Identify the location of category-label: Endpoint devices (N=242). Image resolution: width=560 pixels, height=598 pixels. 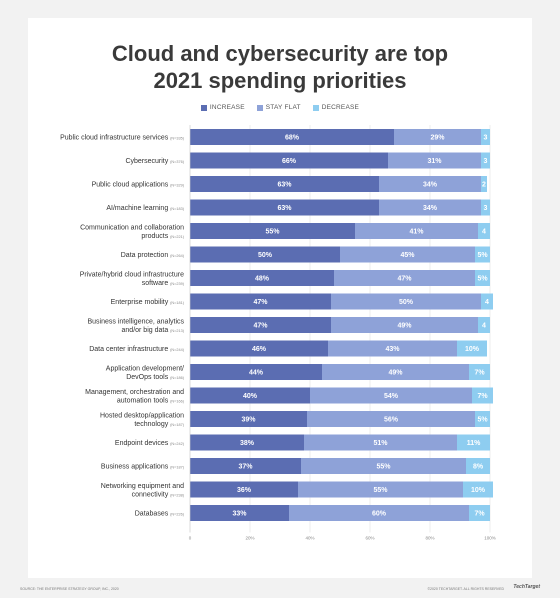
(150, 443).